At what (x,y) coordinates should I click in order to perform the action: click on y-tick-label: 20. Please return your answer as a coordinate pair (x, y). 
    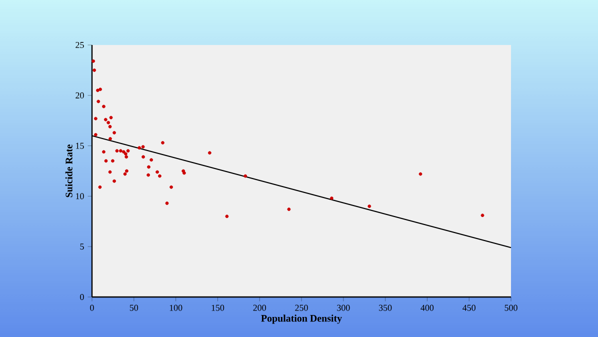
    Looking at the image, I should click on (80, 95).